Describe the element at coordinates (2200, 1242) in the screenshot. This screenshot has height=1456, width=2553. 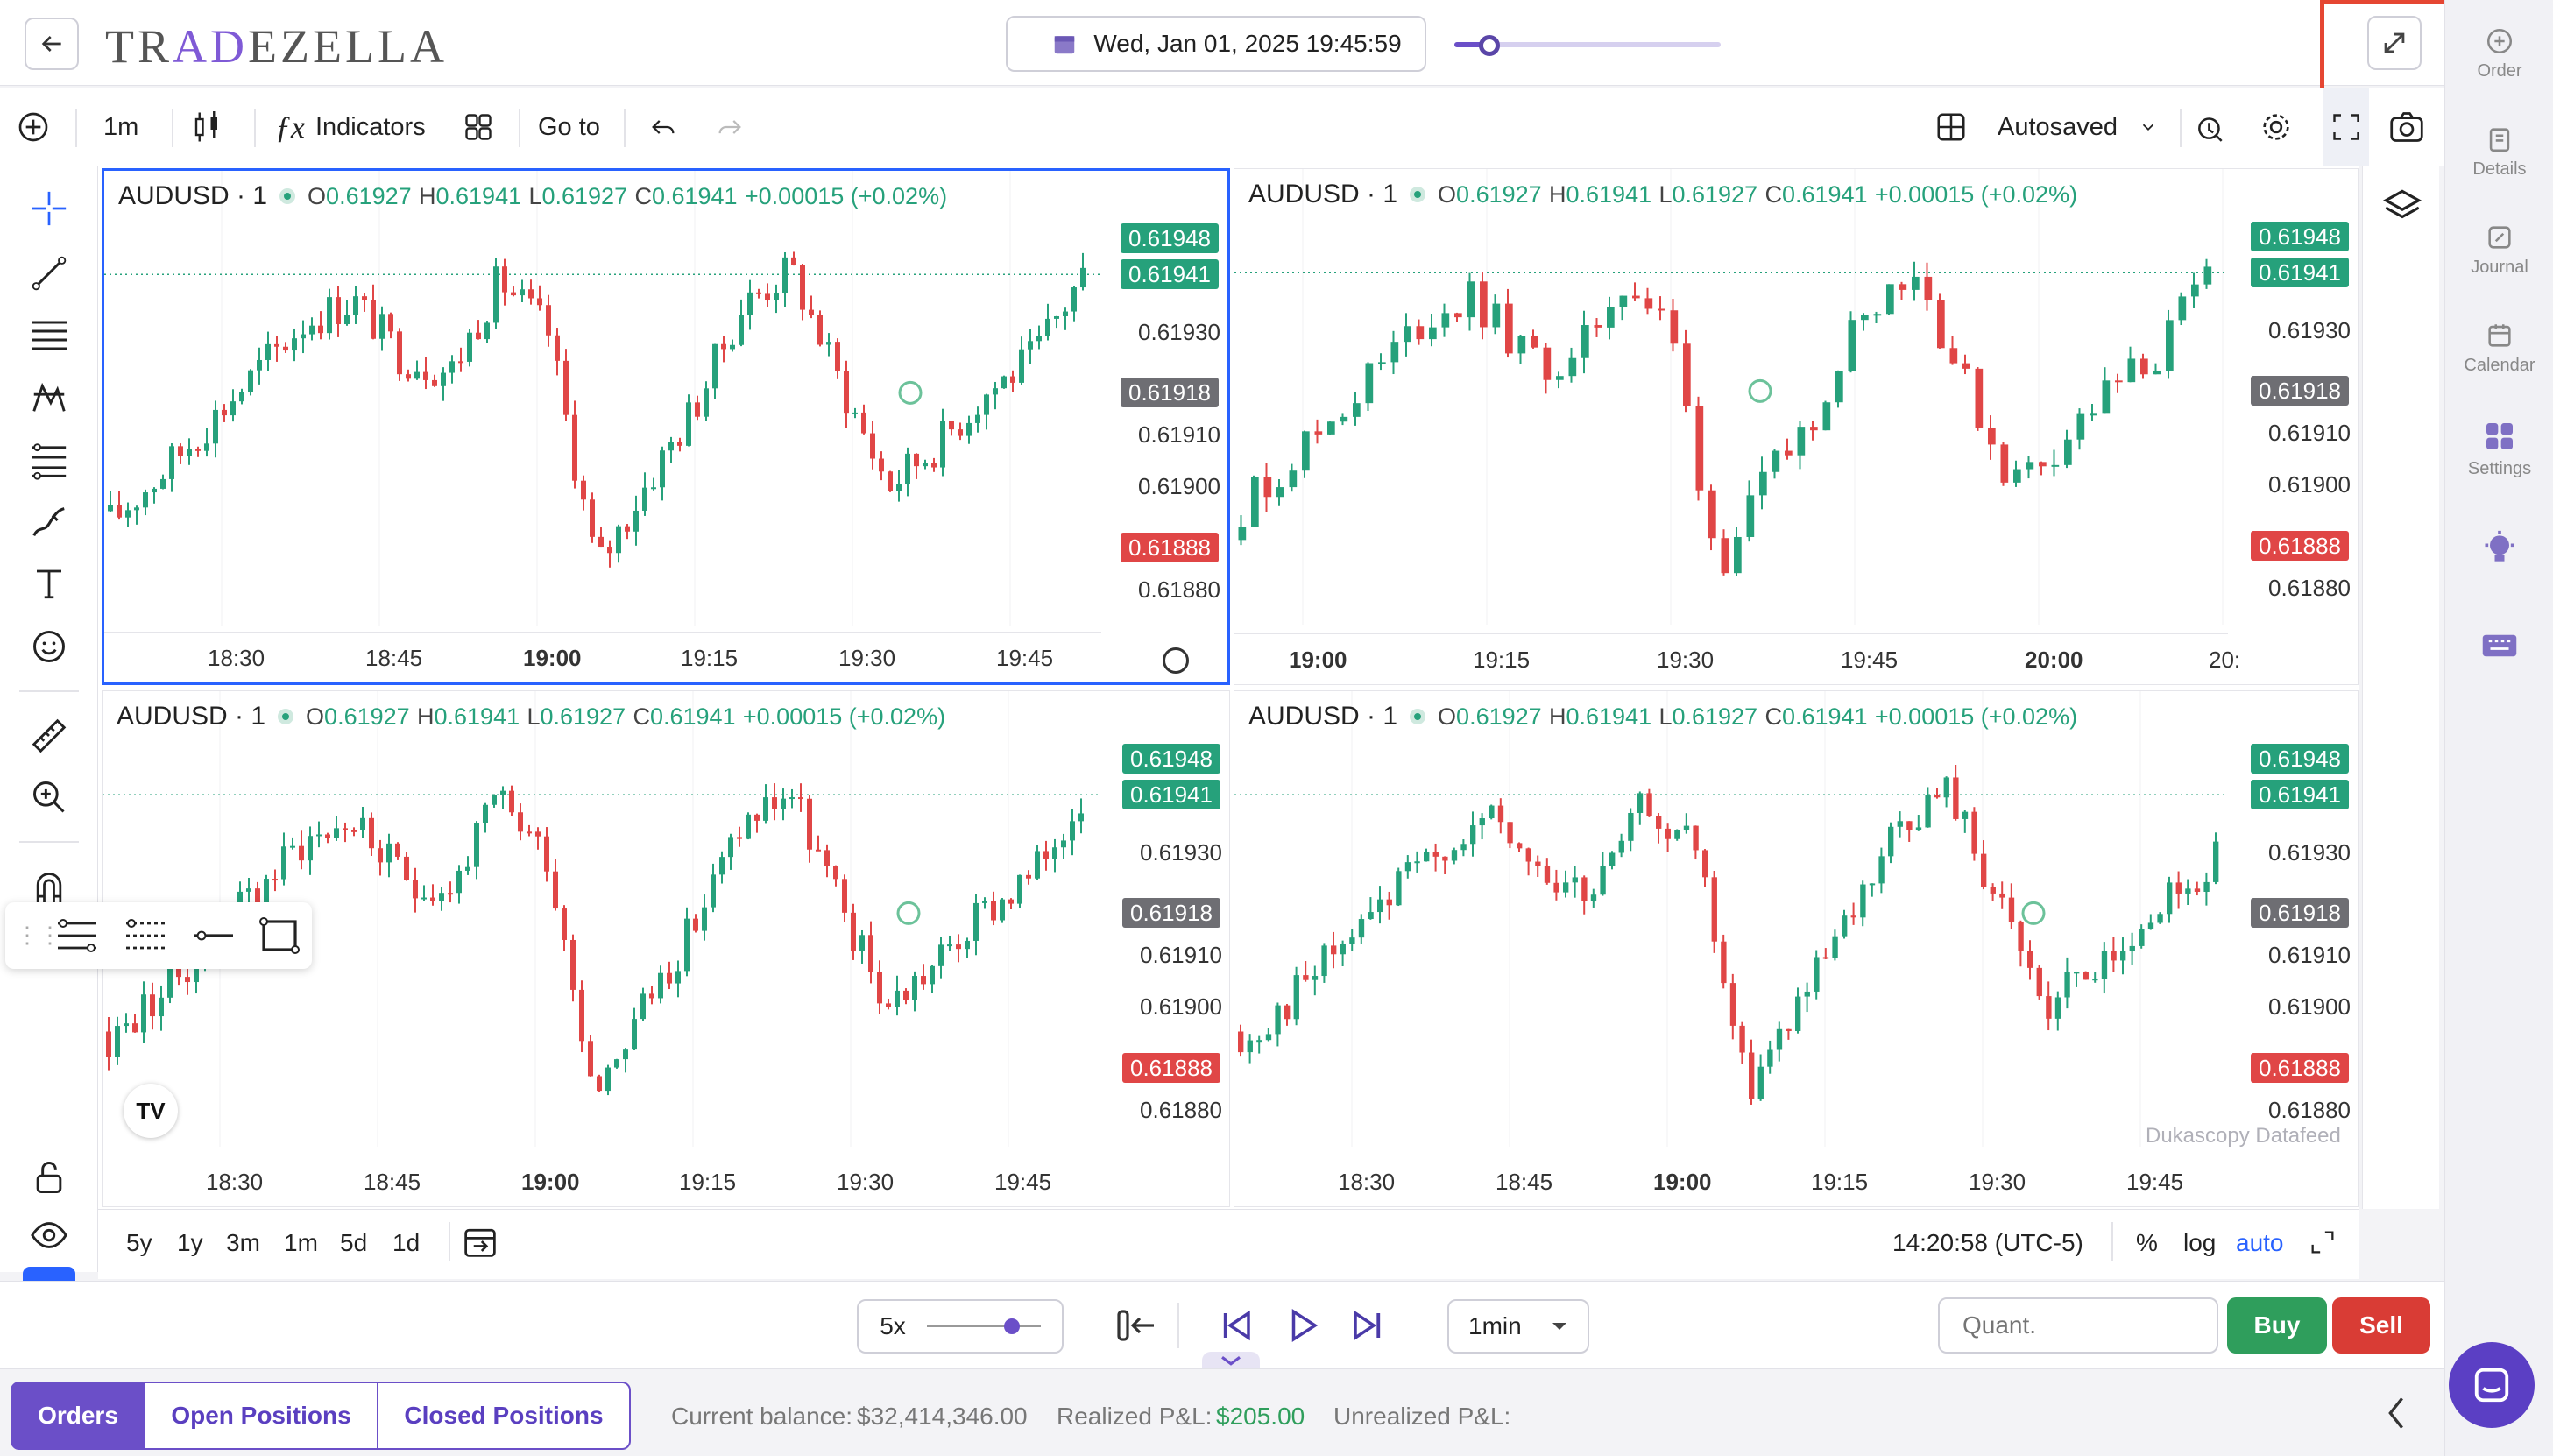
I see `log-toggle: log` at that location.